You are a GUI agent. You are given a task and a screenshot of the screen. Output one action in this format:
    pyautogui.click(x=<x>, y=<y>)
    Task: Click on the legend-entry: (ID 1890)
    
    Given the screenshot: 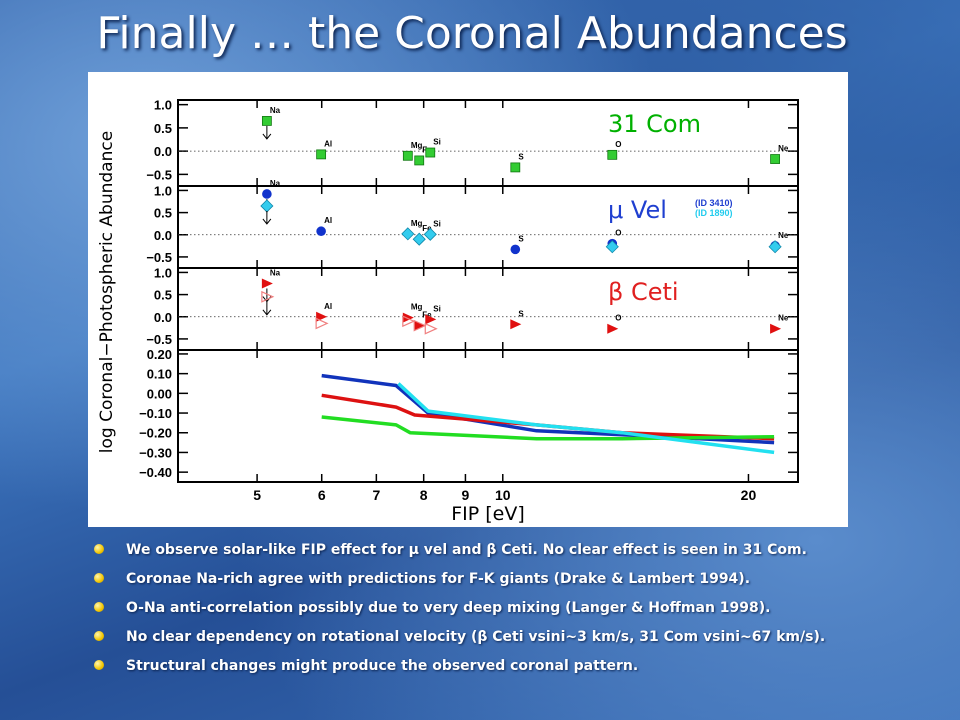 What is the action you would take?
    pyautogui.click(x=714, y=213)
    